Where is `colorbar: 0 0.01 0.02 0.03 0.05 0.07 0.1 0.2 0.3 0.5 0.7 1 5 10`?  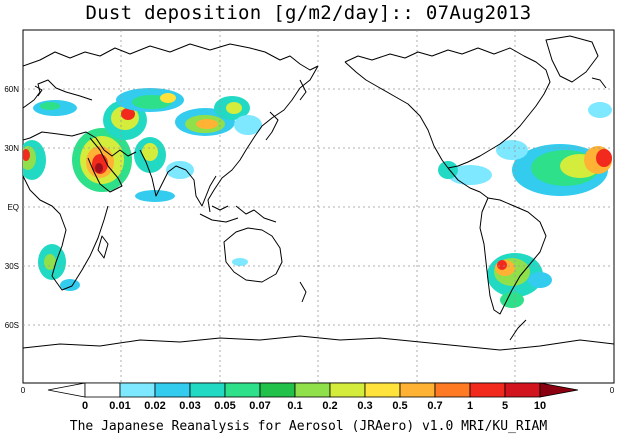 colorbar: 0 0.01 0.02 0.03 0.05 0.07 0.1 0.2 0.3 0.5 0.7 1 5 10 is located at coordinates (313, 397).